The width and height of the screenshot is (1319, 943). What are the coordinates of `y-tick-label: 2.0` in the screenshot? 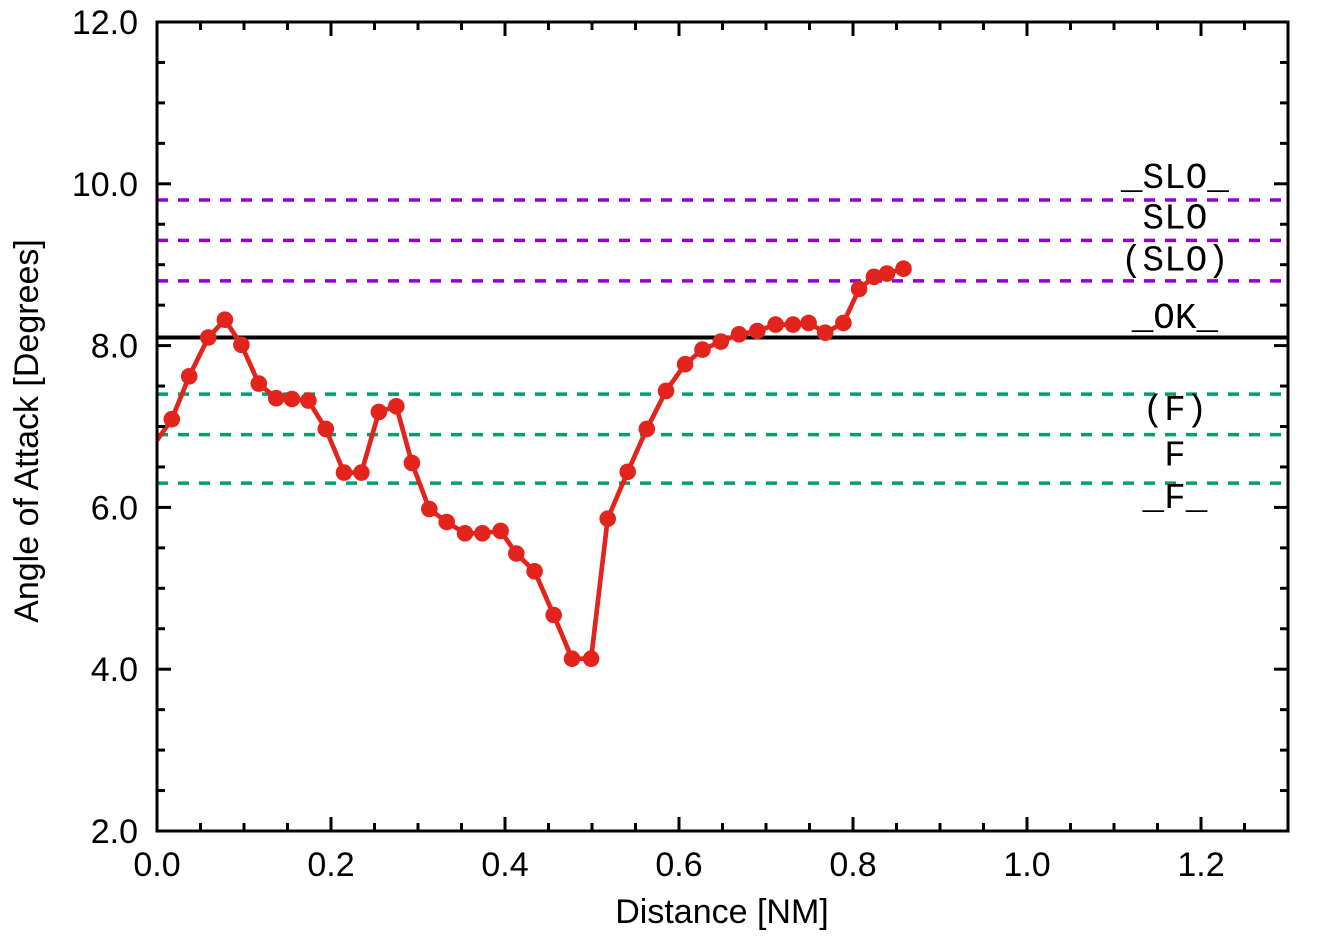 It's located at (114, 832).